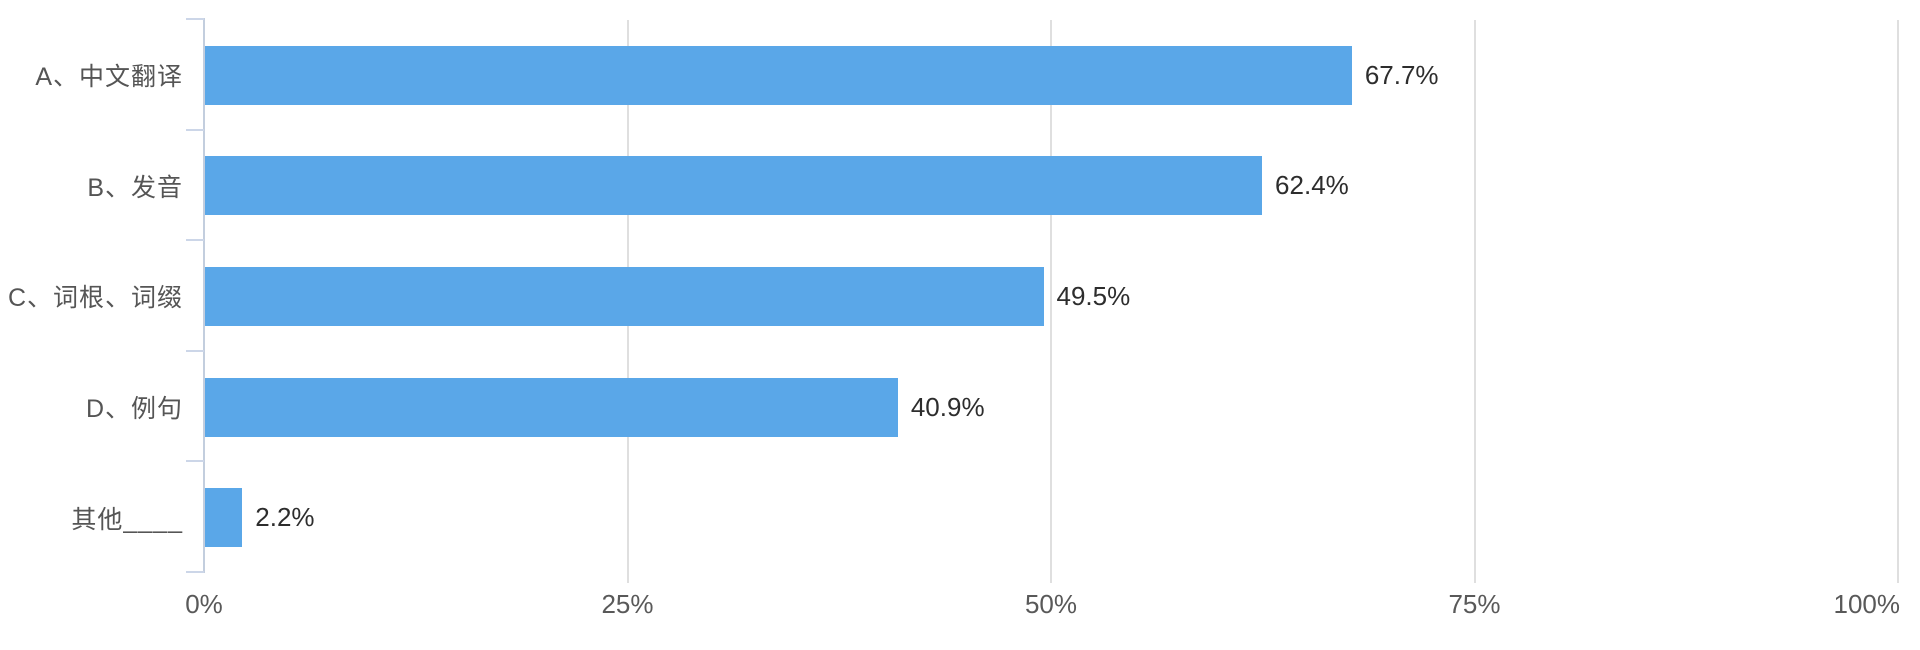  What do you see at coordinates (109, 77) in the screenshot?
I see `category-label: A、中文翻译` at bounding box center [109, 77].